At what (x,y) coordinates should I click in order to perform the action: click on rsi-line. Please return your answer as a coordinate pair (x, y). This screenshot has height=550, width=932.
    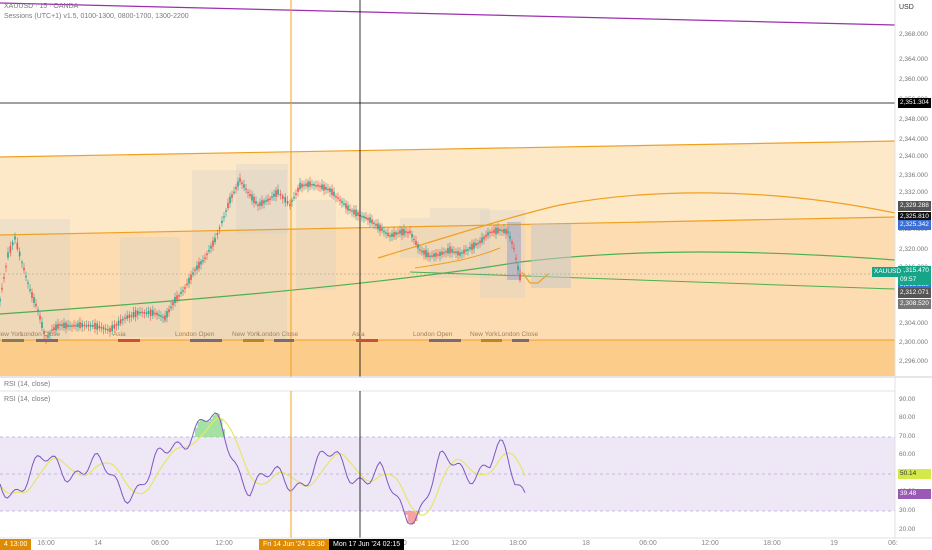
    Looking at the image, I should click on (263, 468).